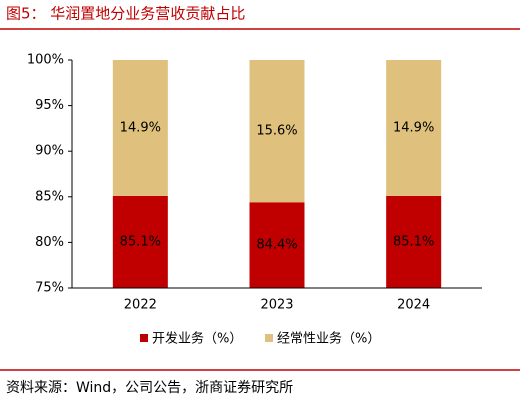 The width and height of the screenshot is (520, 402). I want to click on source: 资料来源：Wind，公司公告，浙商证券研究所, so click(149, 388).